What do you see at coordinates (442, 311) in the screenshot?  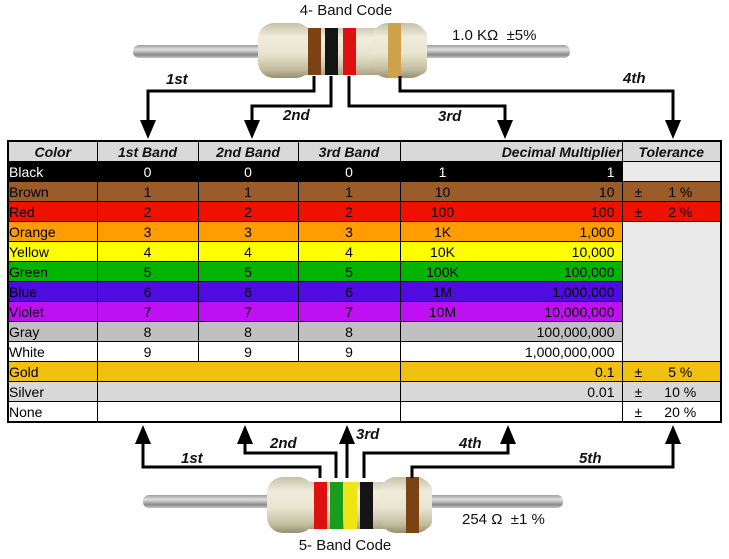 I see `multiplier-short-value: 10M` at bounding box center [442, 311].